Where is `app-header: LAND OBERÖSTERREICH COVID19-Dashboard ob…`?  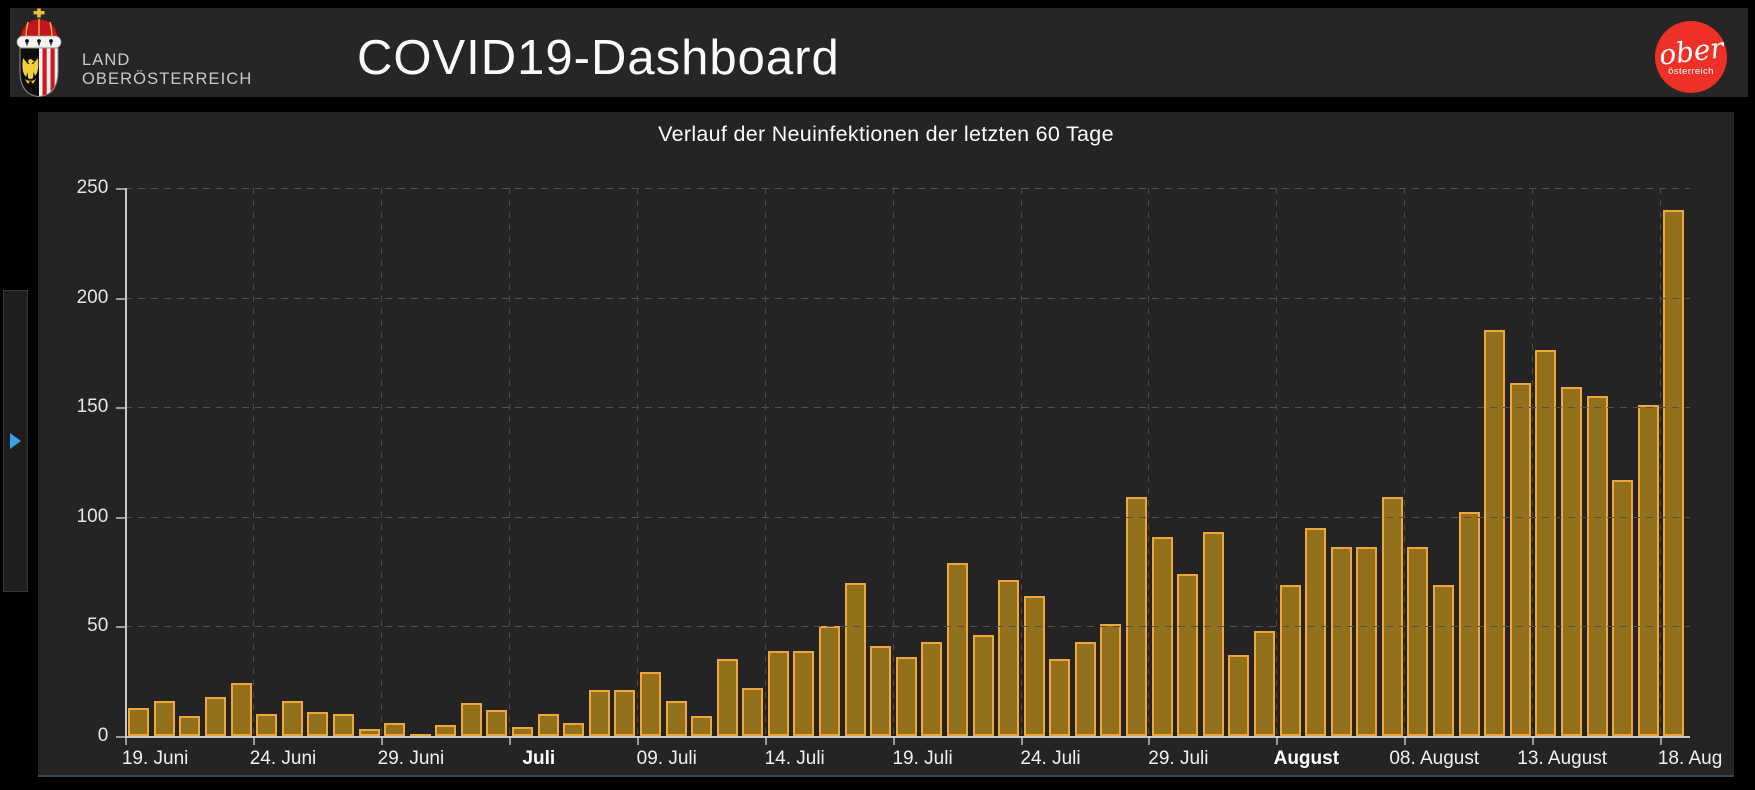
app-header: LAND OBERÖSTERREICH COVID19-Dashboard ob… is located at coordinates (879, 52).